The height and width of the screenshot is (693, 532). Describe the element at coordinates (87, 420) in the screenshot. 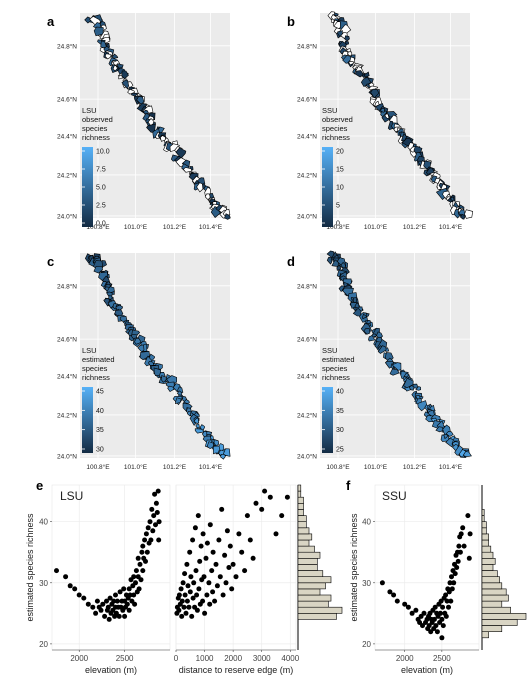

I see `legend-colorbar` at that location.